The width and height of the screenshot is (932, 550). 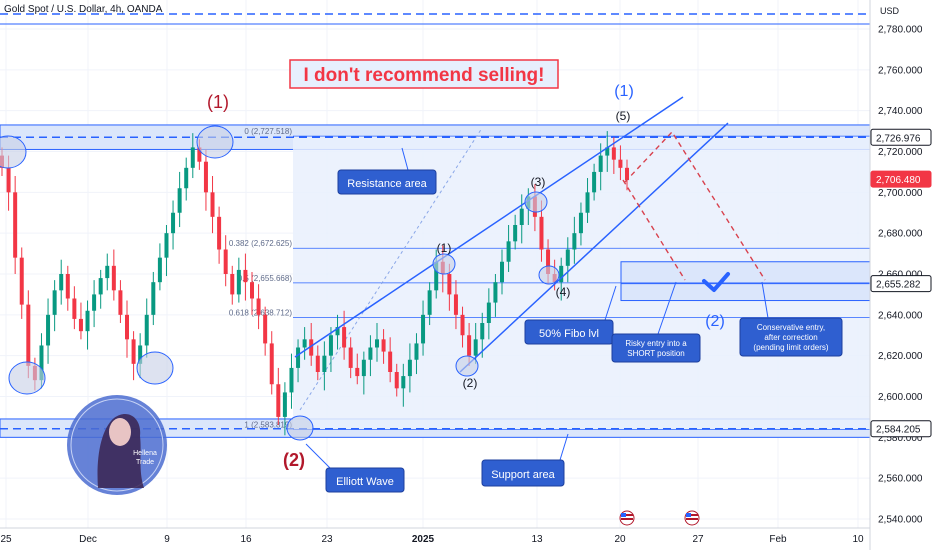 I want to click on fib-level-label: 0.382 (2,672.625), so click(x=260, y=243).